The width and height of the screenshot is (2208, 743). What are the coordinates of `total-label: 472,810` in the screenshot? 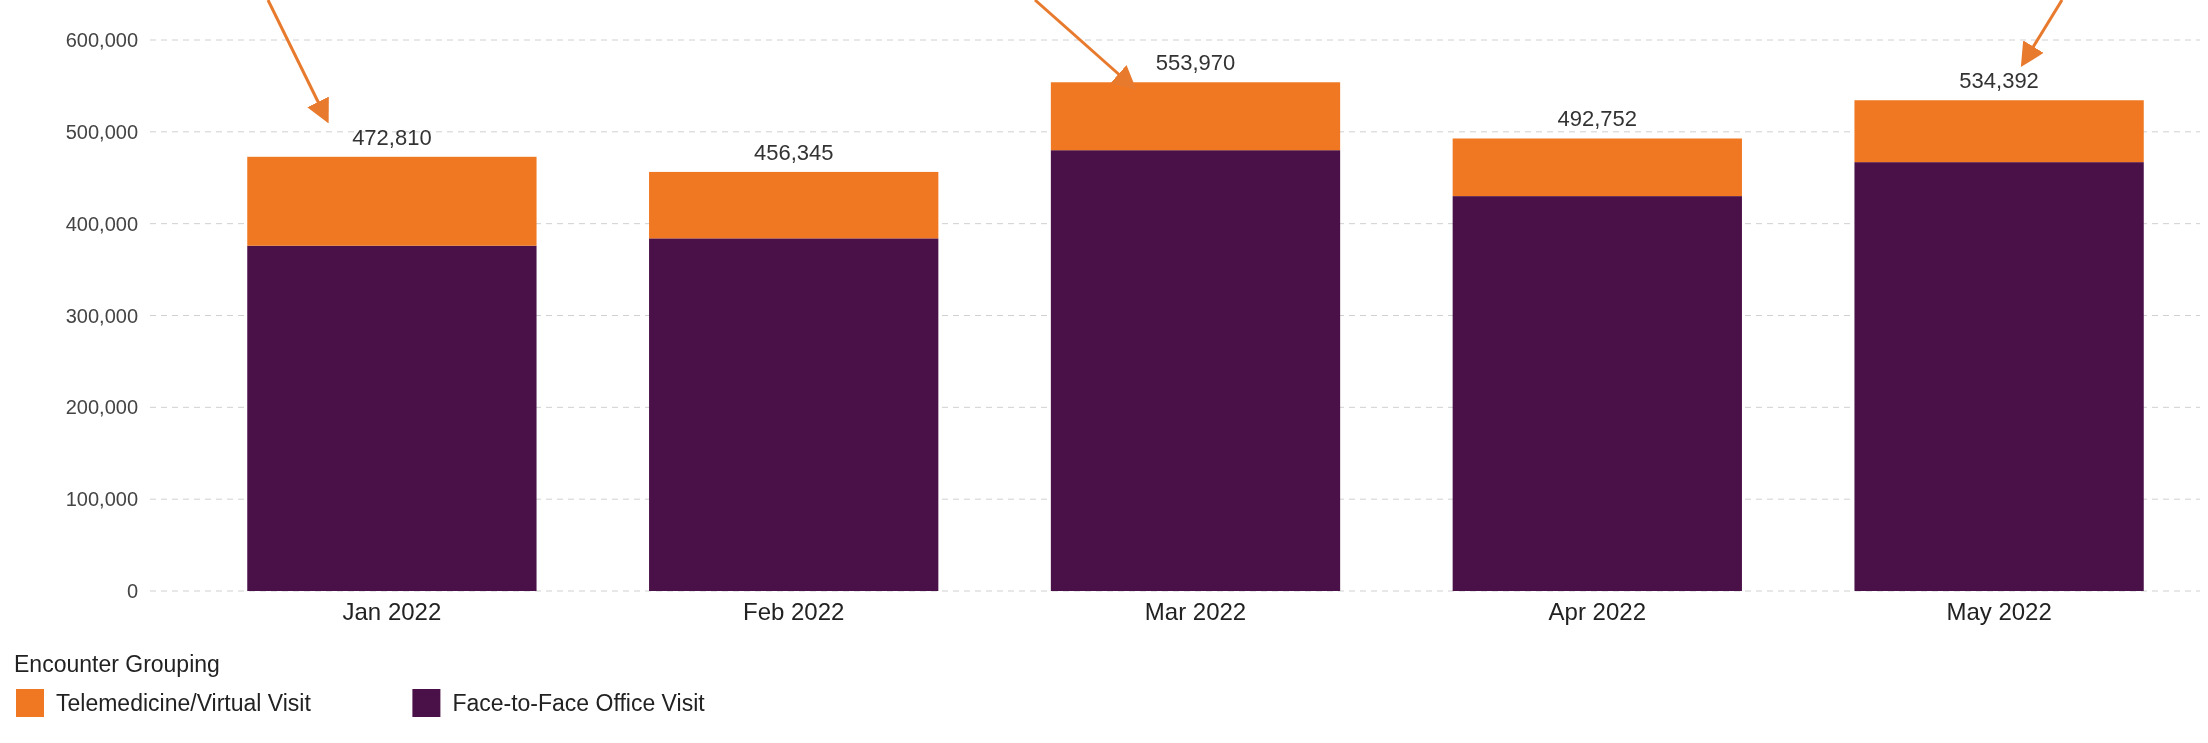 It's located at (392, 137).